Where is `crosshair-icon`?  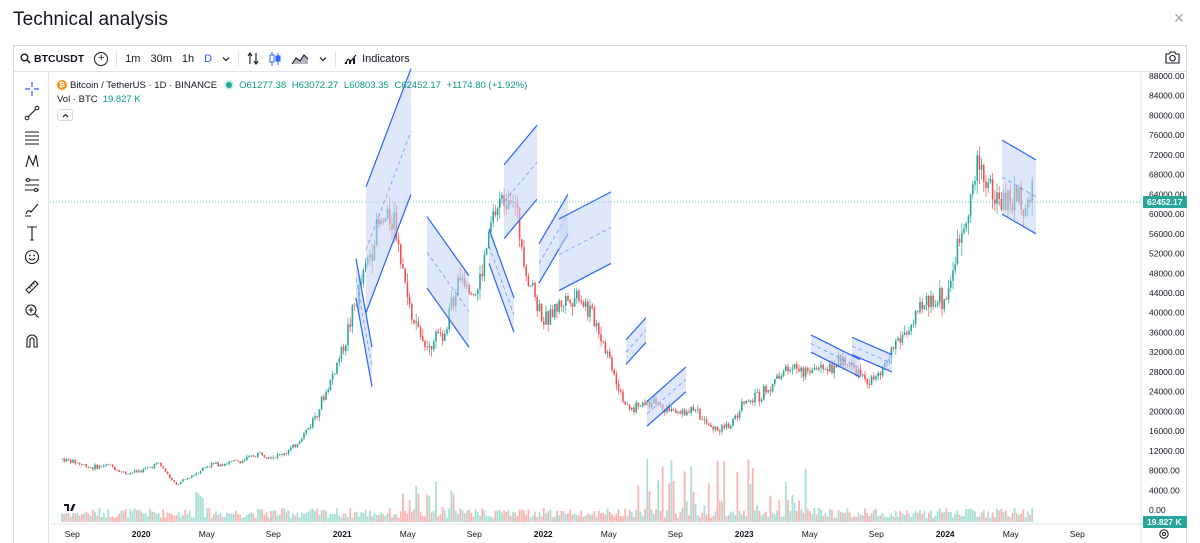 crosshair-icon is located at coordinates (32, 89).